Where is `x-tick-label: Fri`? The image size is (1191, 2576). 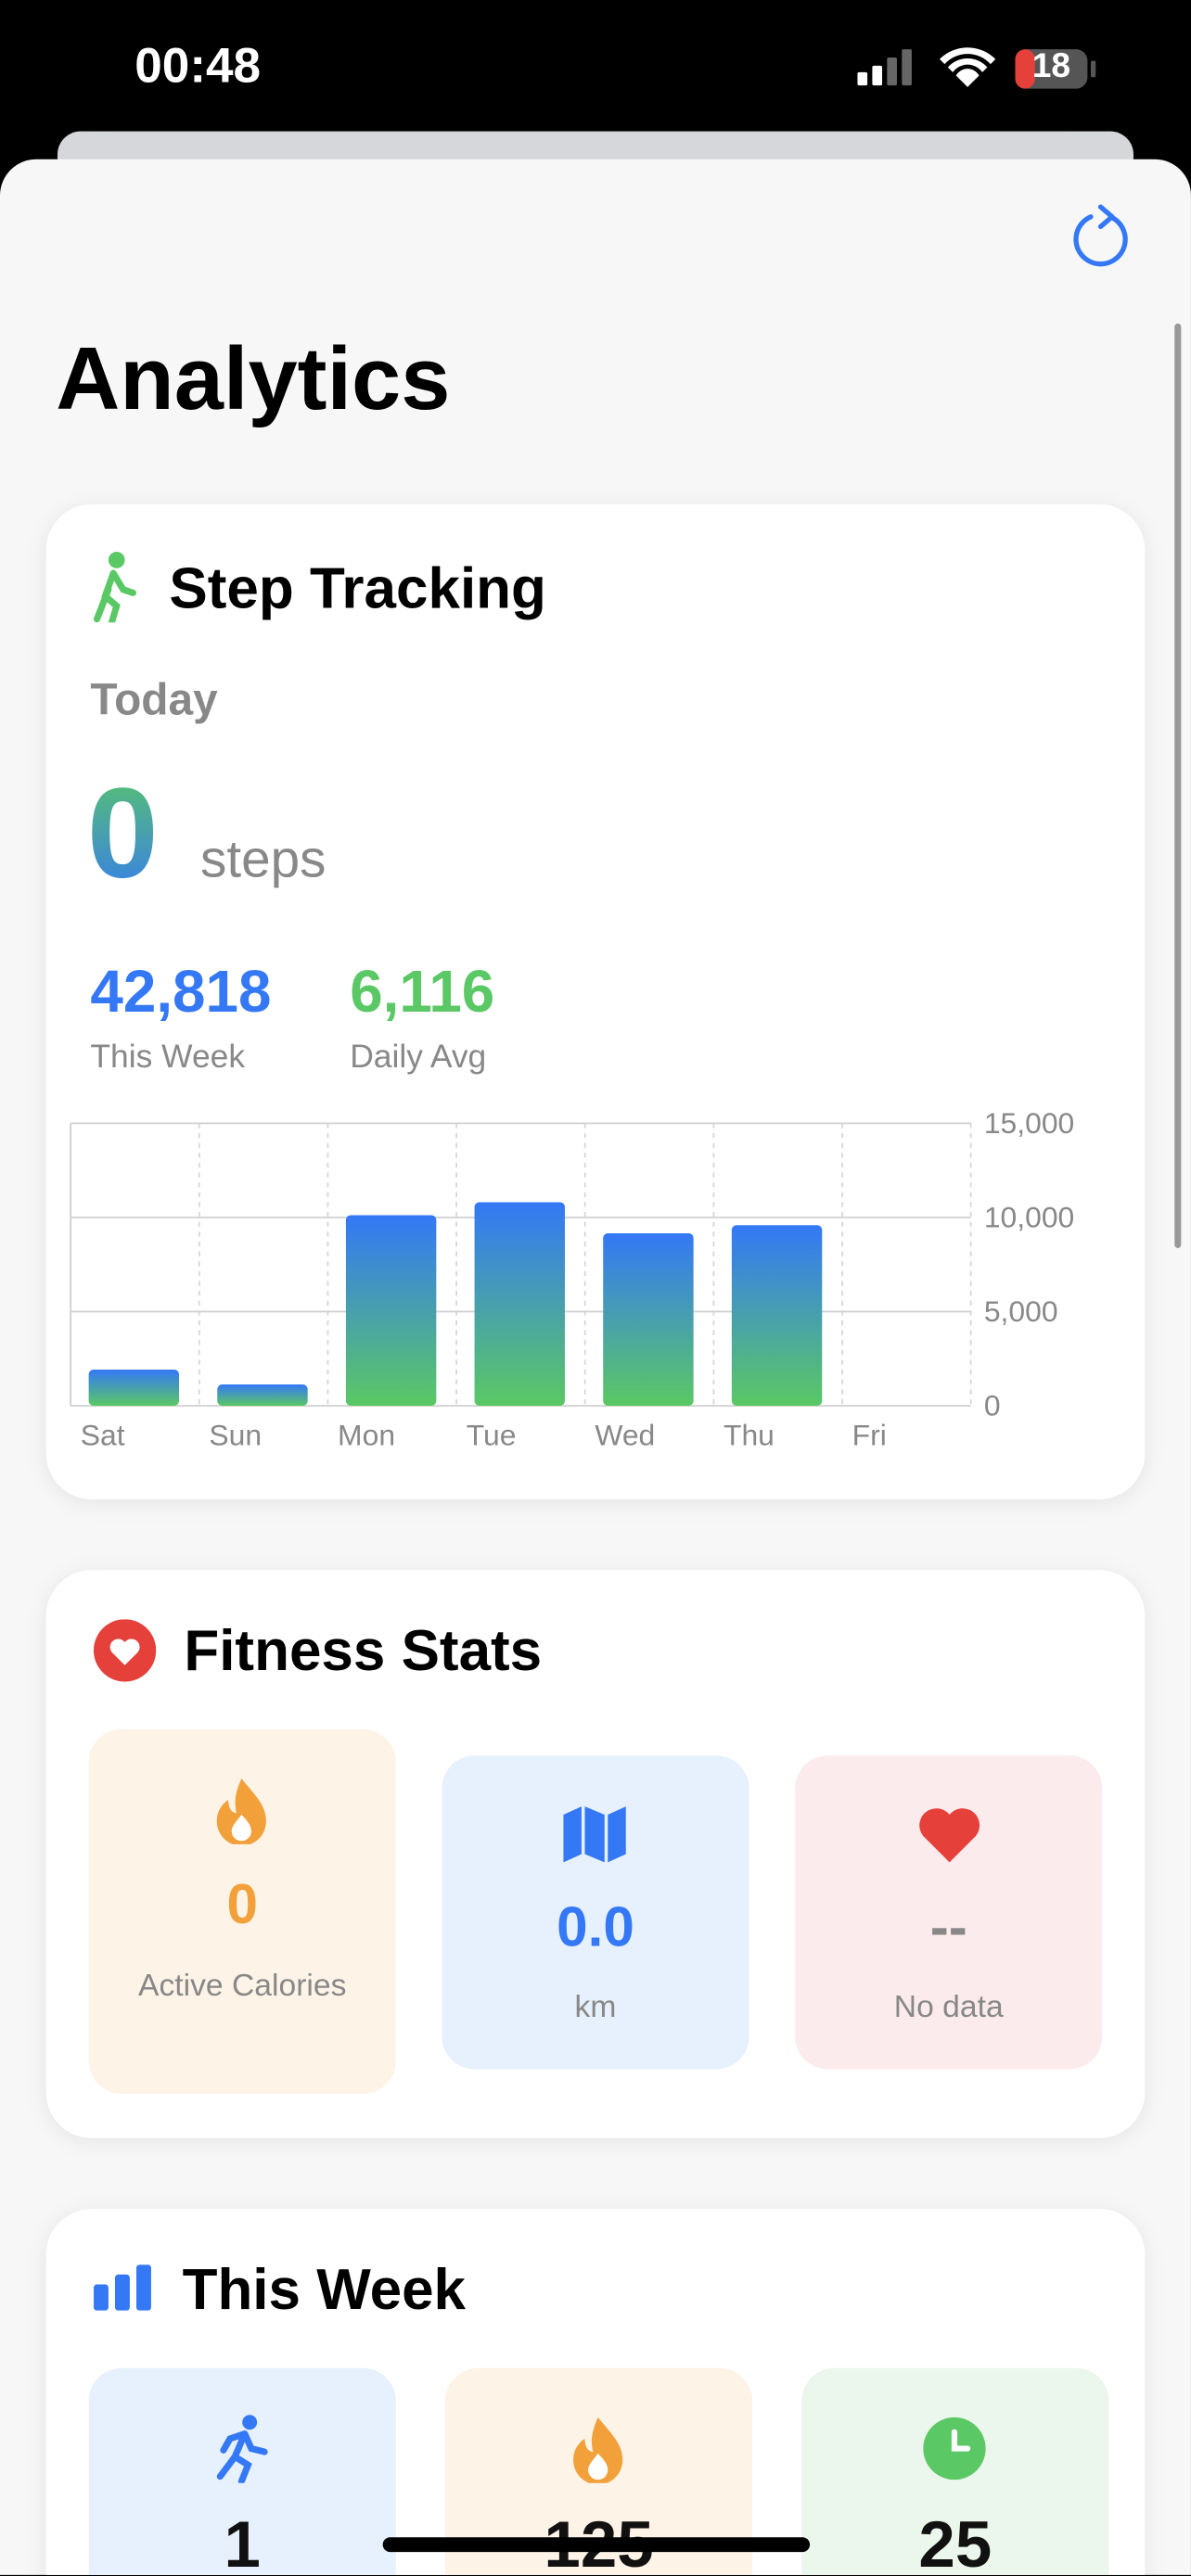 x-tick-label: Fri is located at coordinates (869, 1434).